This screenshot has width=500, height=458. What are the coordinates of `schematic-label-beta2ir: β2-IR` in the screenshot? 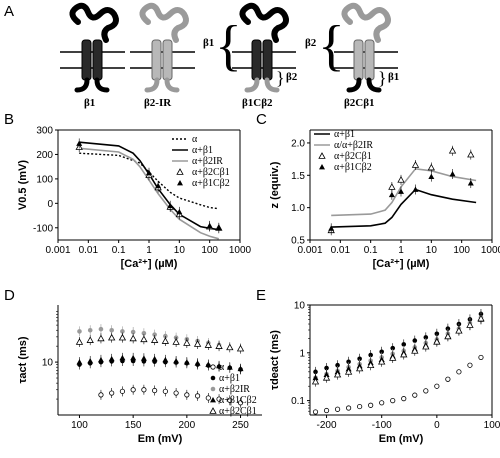 It's located at (158, 103).